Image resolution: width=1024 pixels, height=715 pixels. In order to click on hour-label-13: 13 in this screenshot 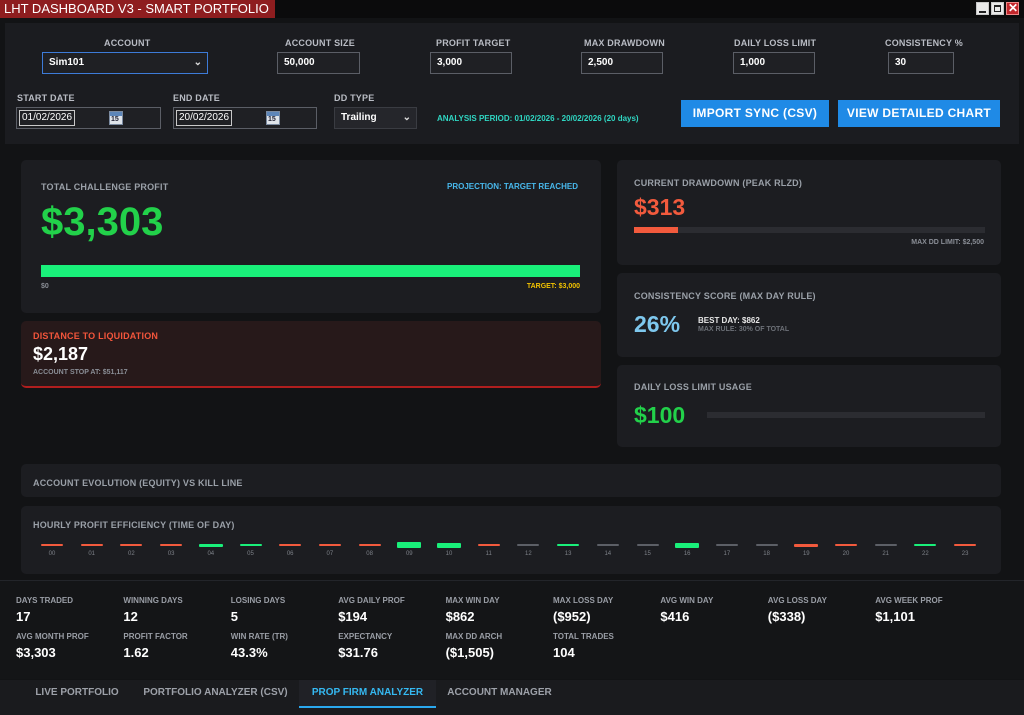, I will do `click(568, 554)`.